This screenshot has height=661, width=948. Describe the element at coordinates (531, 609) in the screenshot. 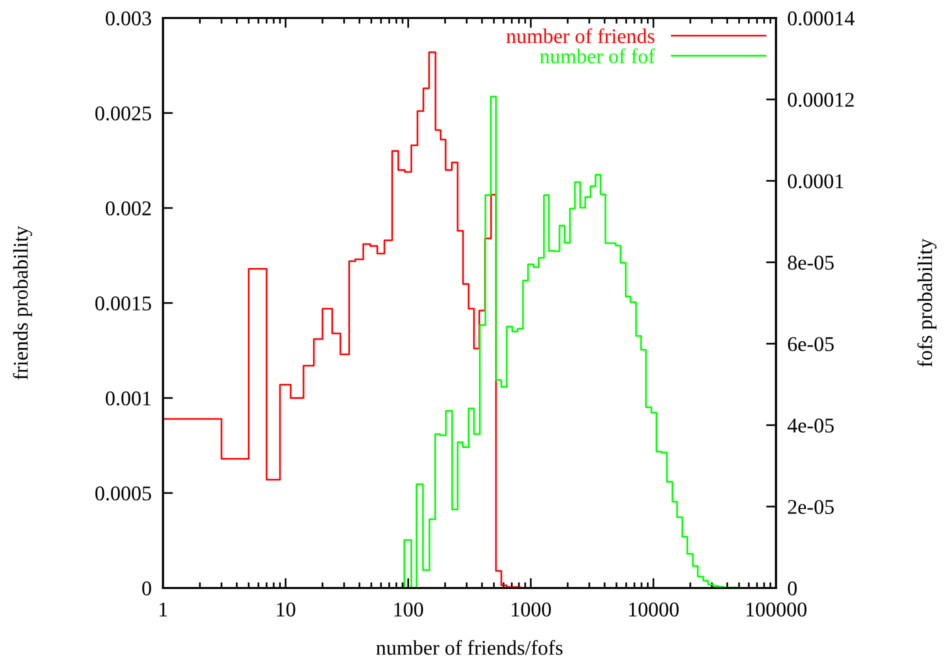

I see `x-tick-label: 1000` at that location.